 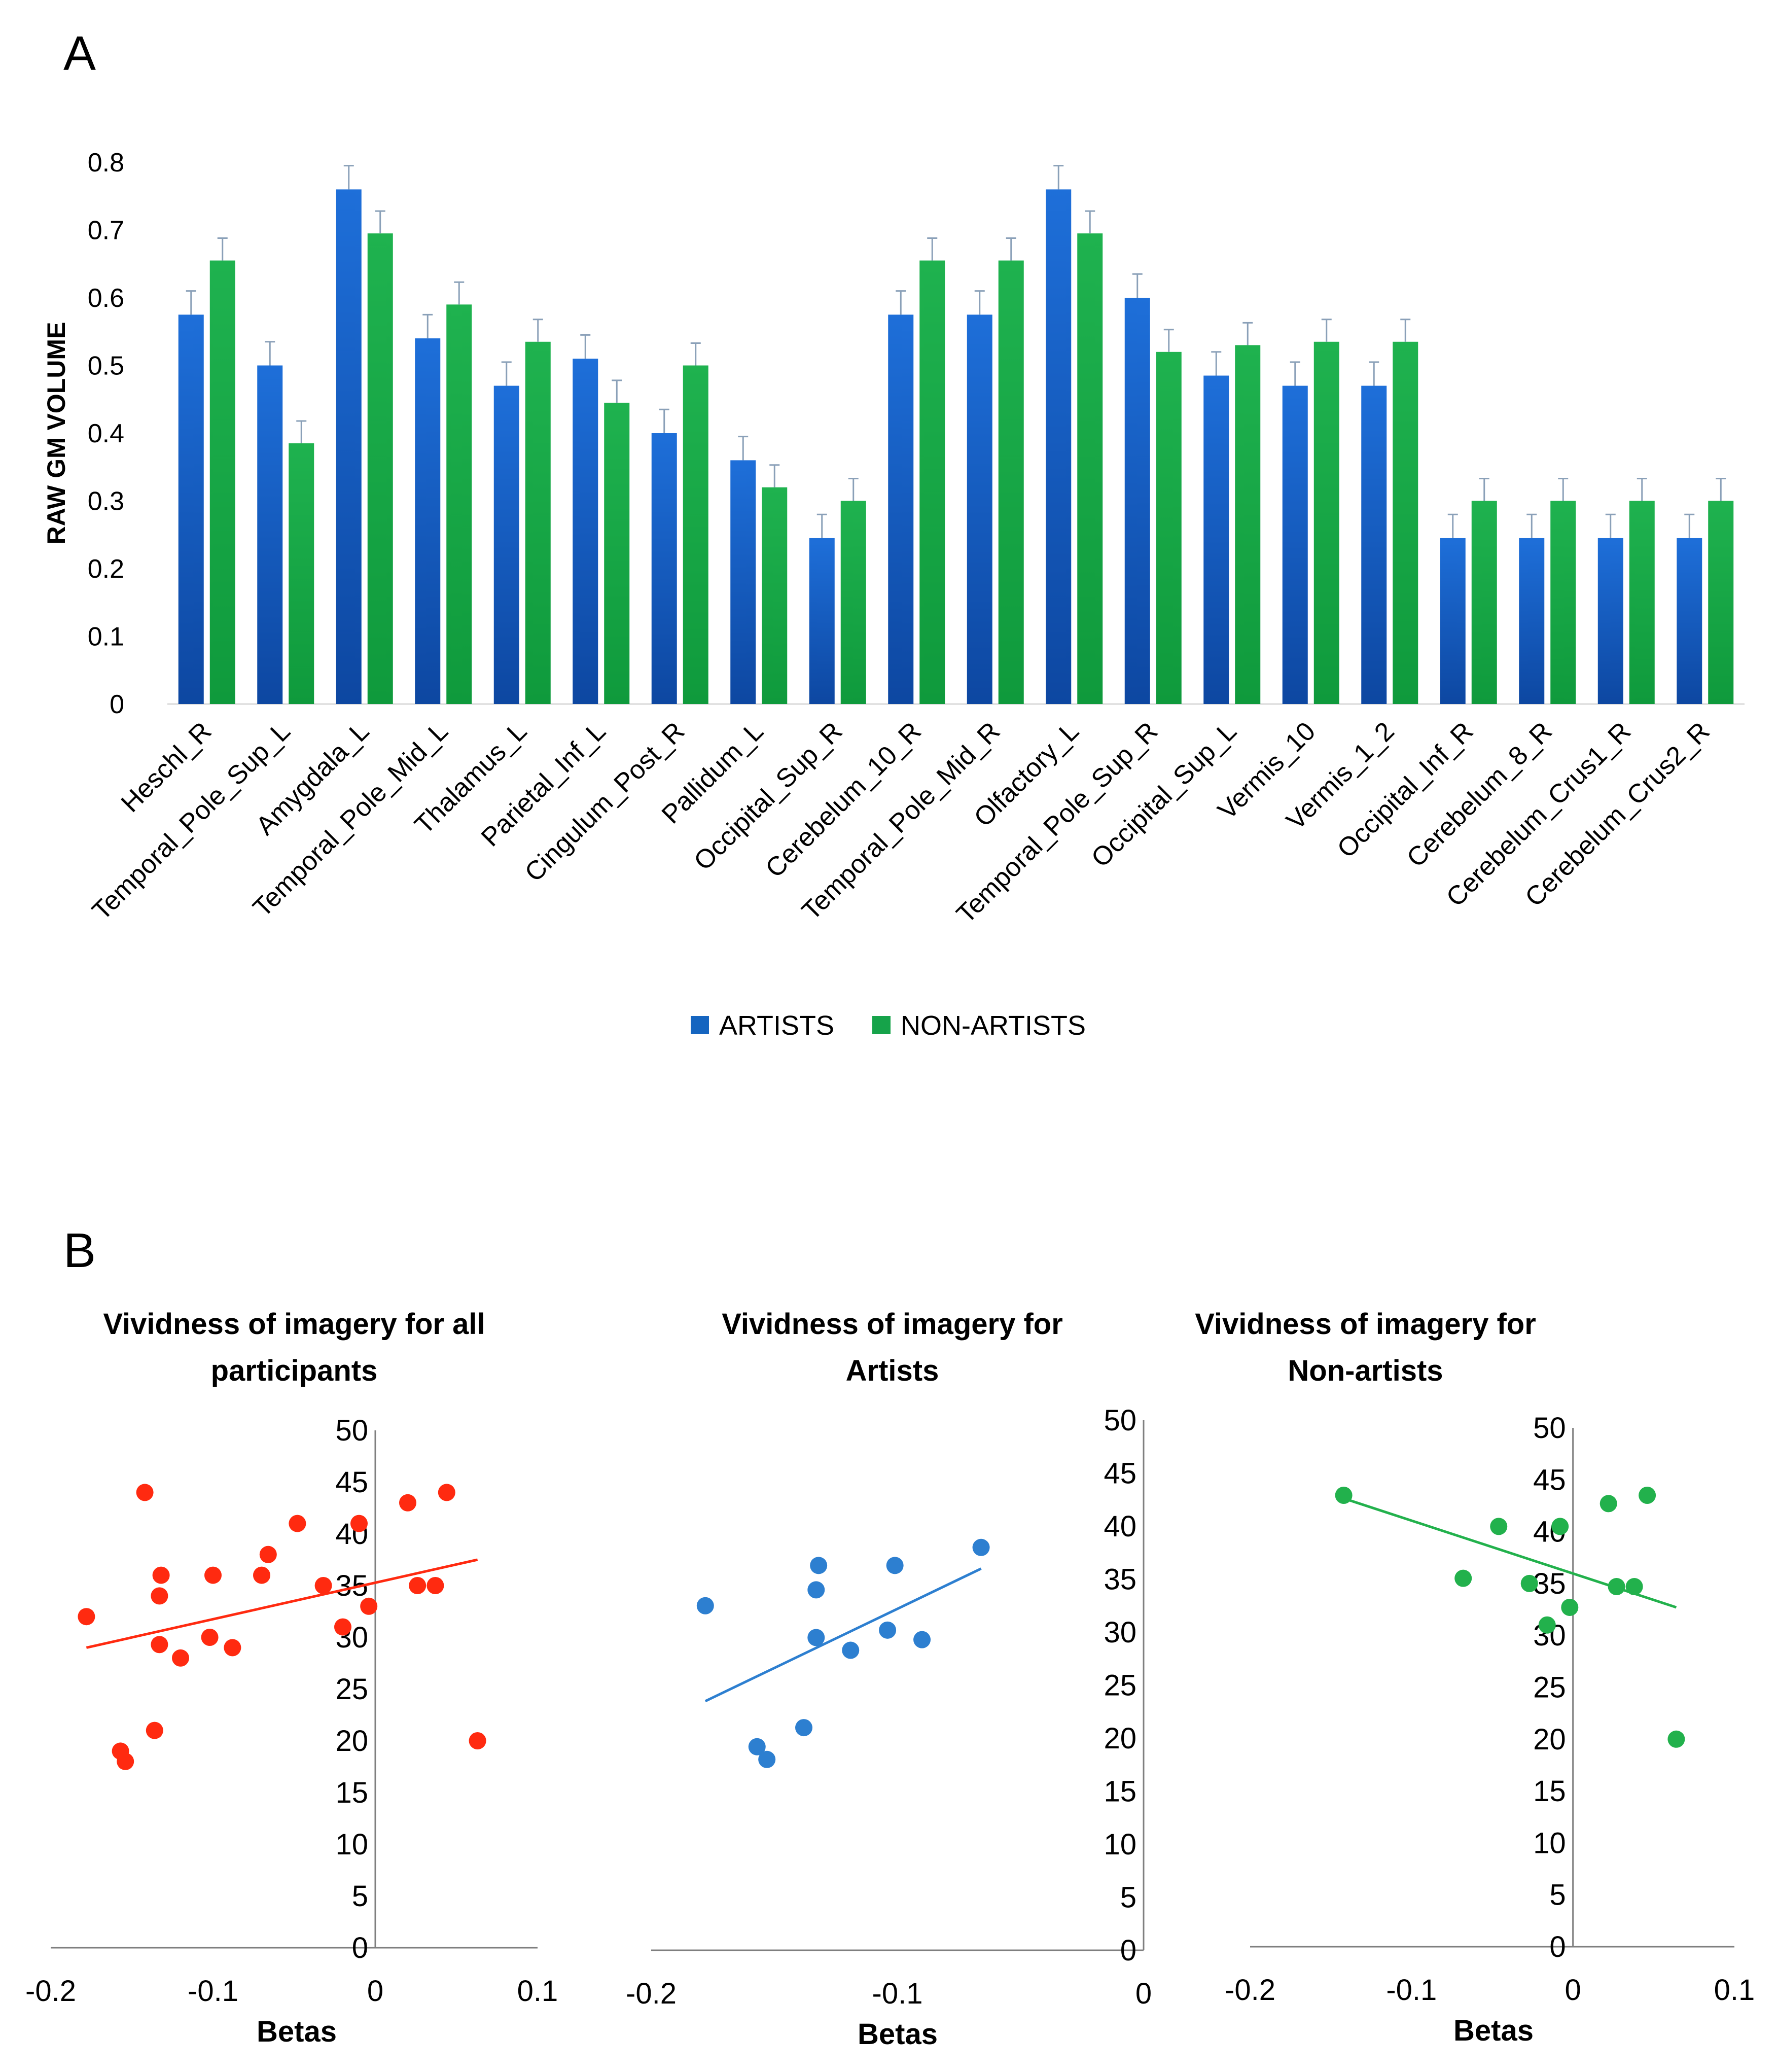 I want to click on y-tick-label: 0.4, so click(x=106, y=433).